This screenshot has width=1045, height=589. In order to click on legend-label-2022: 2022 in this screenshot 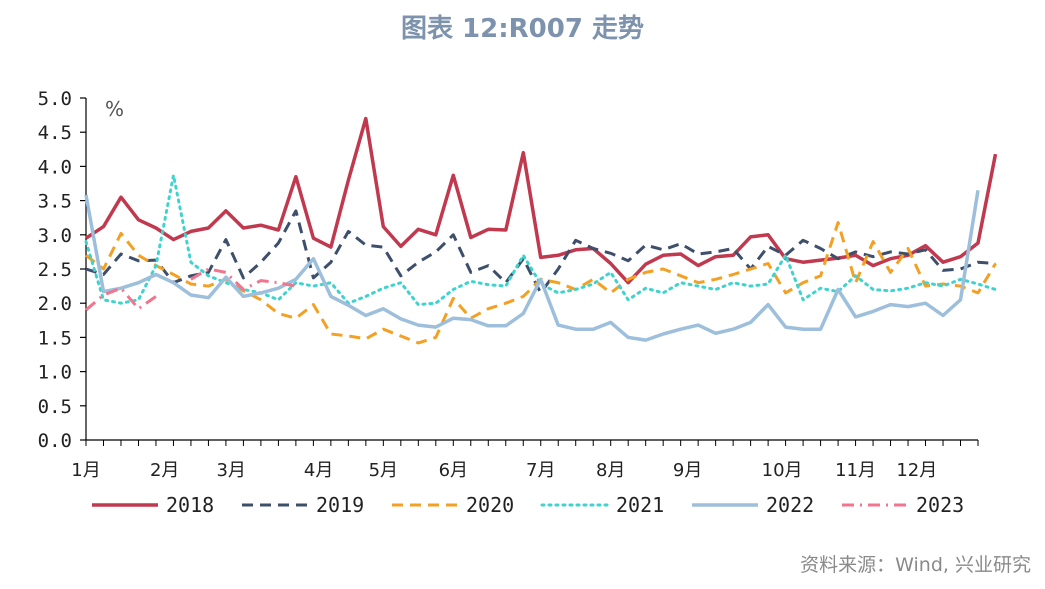, I will do `click(790, 505)`.